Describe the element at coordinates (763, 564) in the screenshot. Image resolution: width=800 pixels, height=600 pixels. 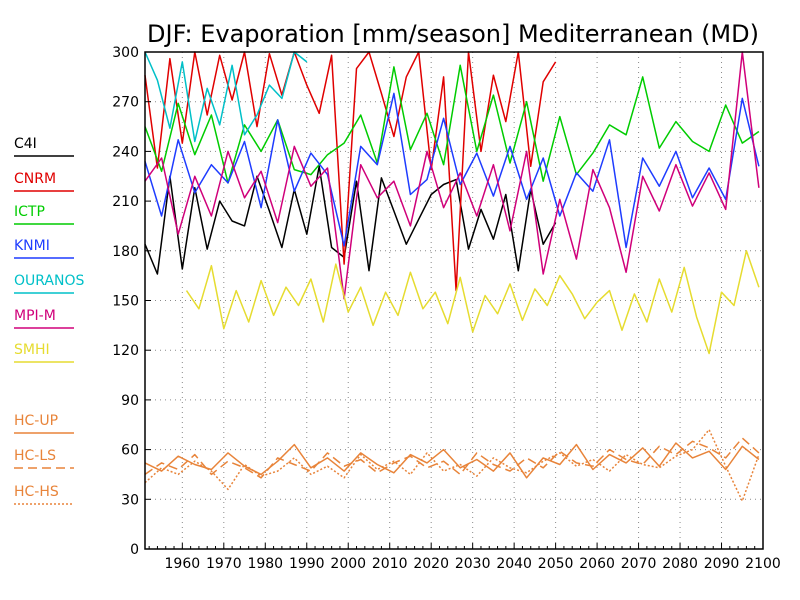
I see `x-tick-label: 2100` at that location.